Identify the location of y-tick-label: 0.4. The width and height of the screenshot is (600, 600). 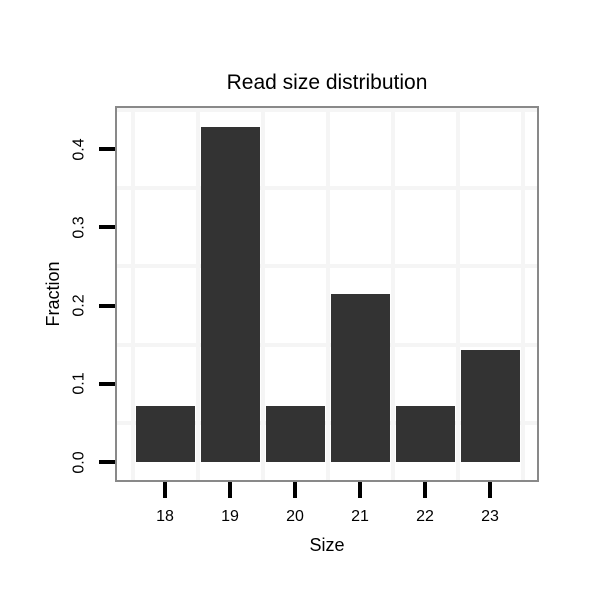
(79, 149).